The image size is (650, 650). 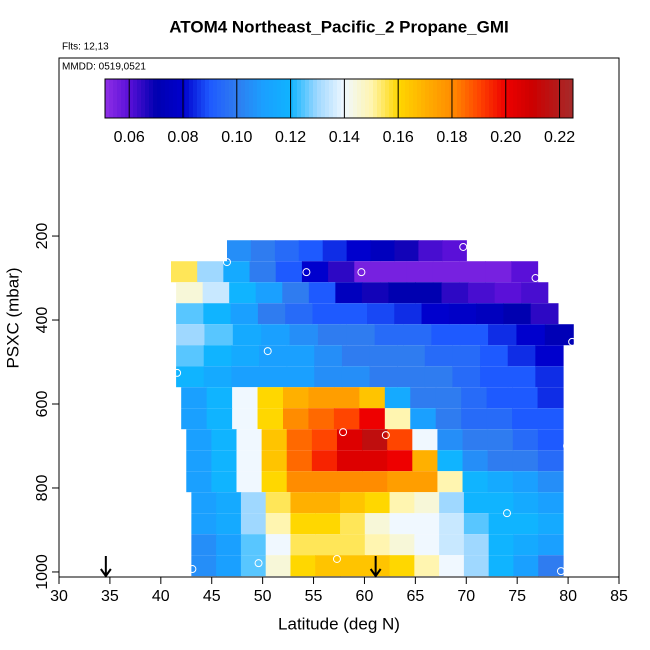 I want to click on y-tick-label: 600, so click(x=42, y=404).